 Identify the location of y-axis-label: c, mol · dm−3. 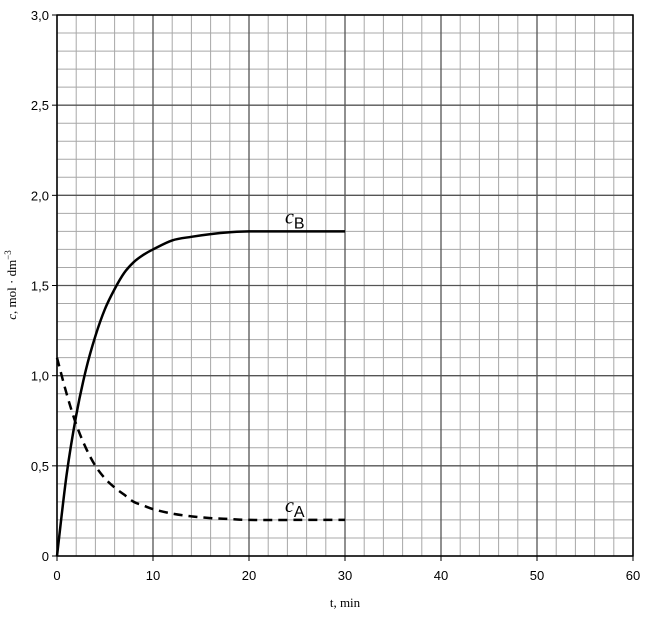
(11, 285).